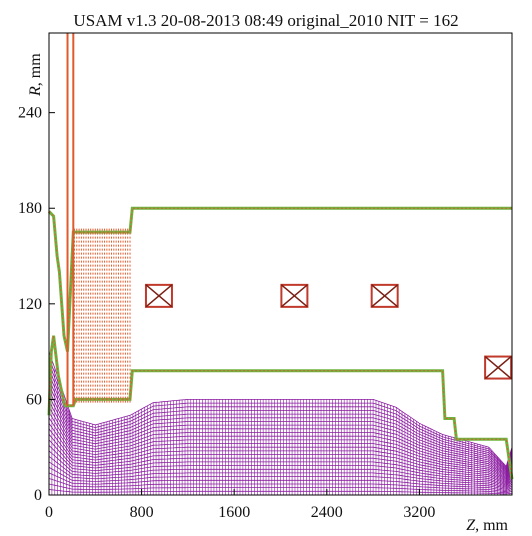  I want to click on x-tick-label: 3200, so click(419, 512).